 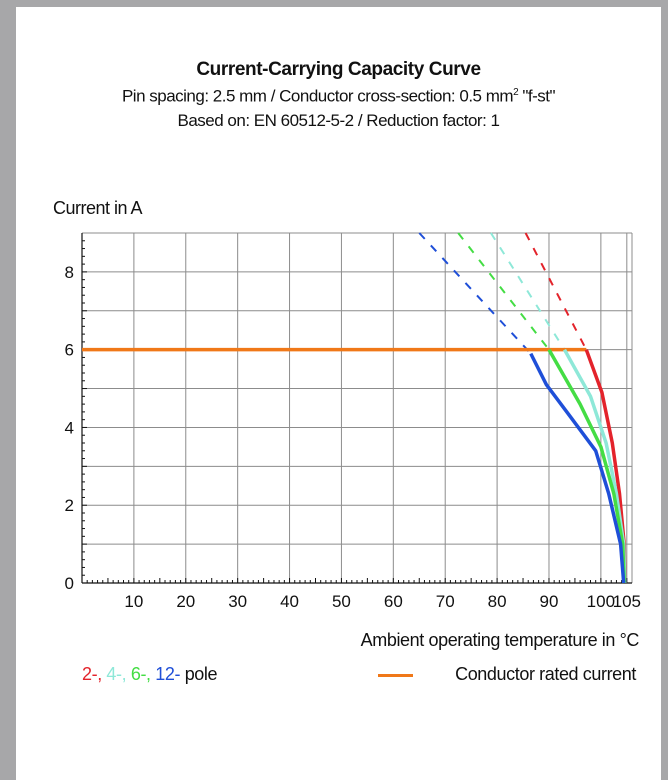 I want to click on legend-pole-suffix: pole, so click(x=201, y=674).